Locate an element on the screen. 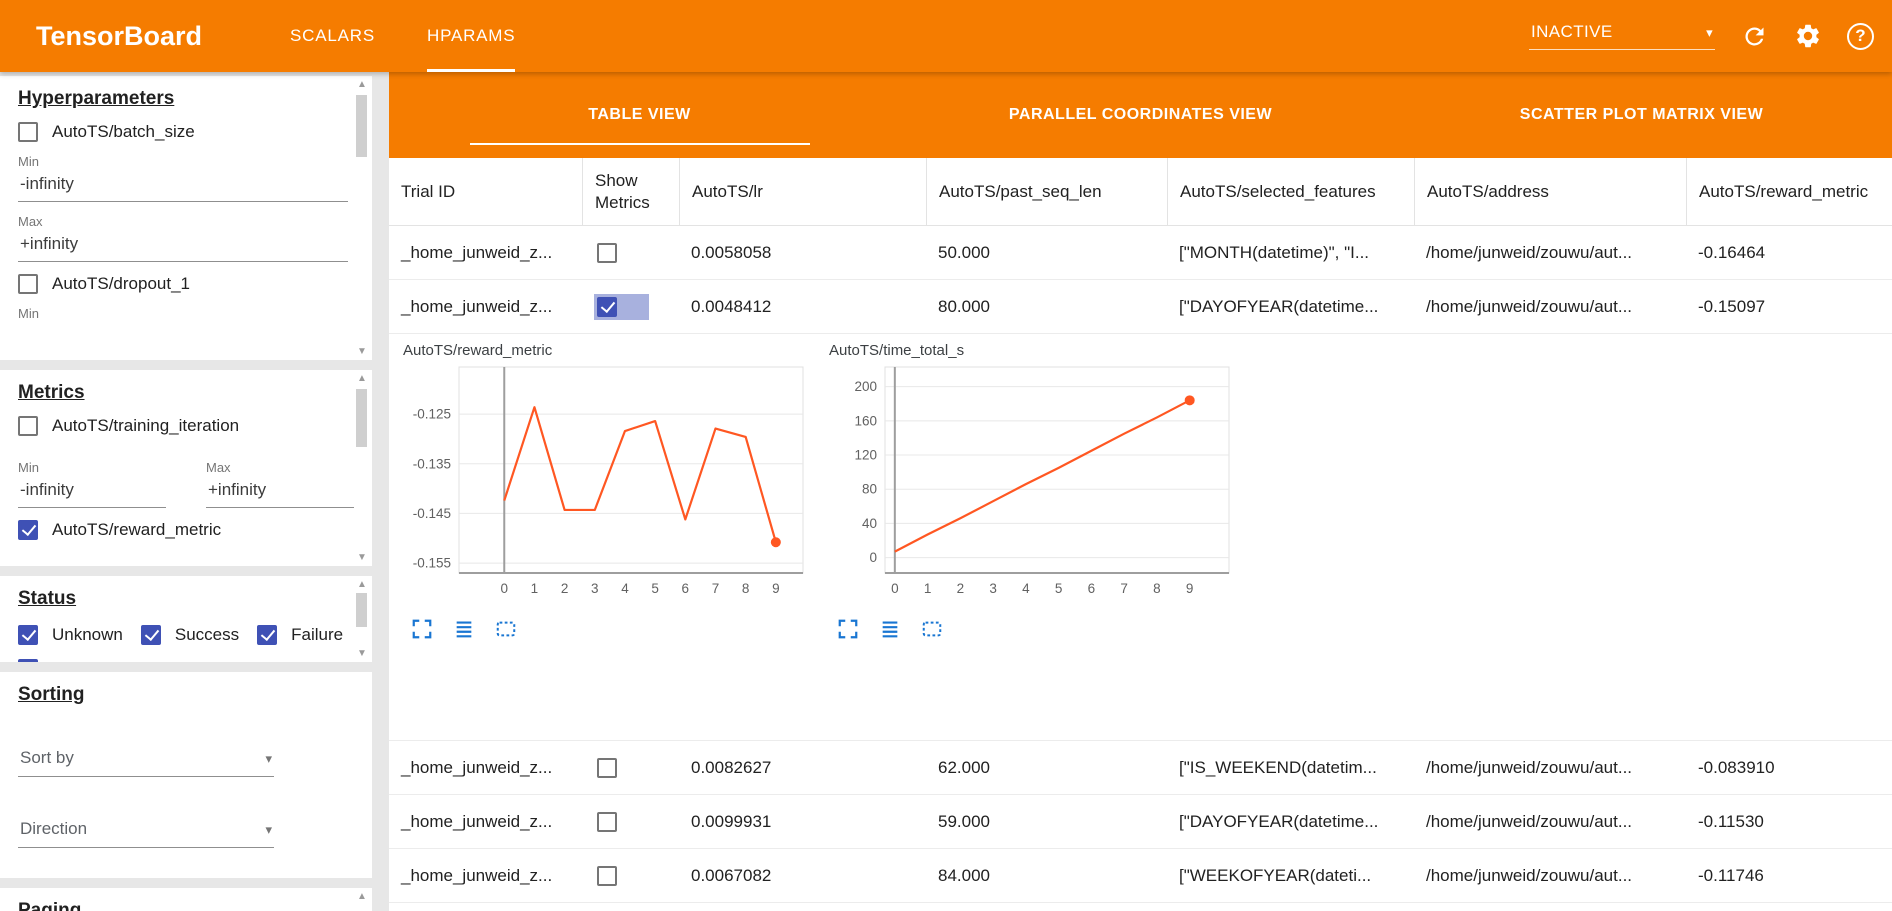  section-title-sorting: Sorting is located at coordinates (51, 694).